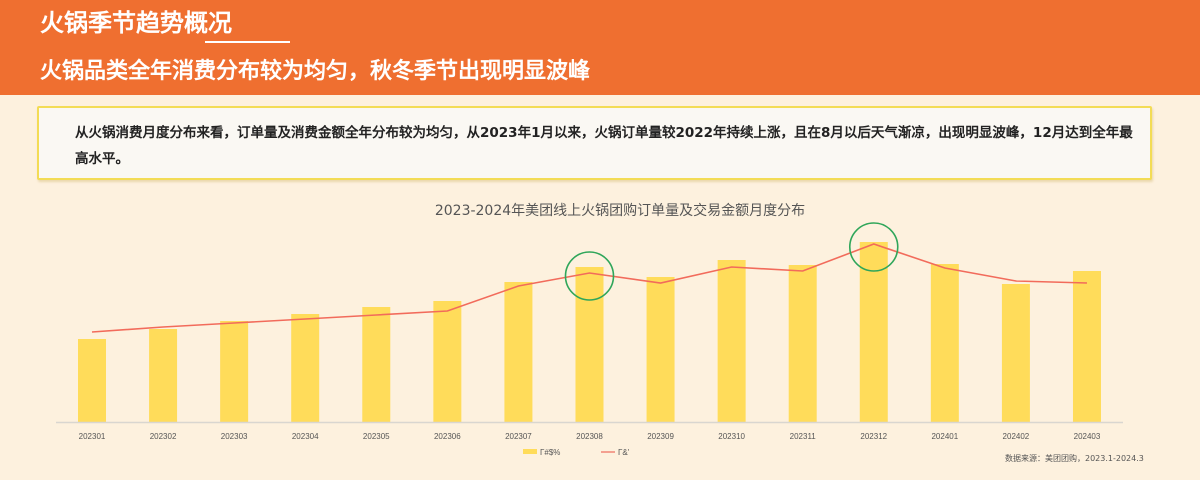 The image size is (1200, 480). Describe the element at coordinates (447, 436) in the screenshot. I see `x-tick-label: 202306` at that location.